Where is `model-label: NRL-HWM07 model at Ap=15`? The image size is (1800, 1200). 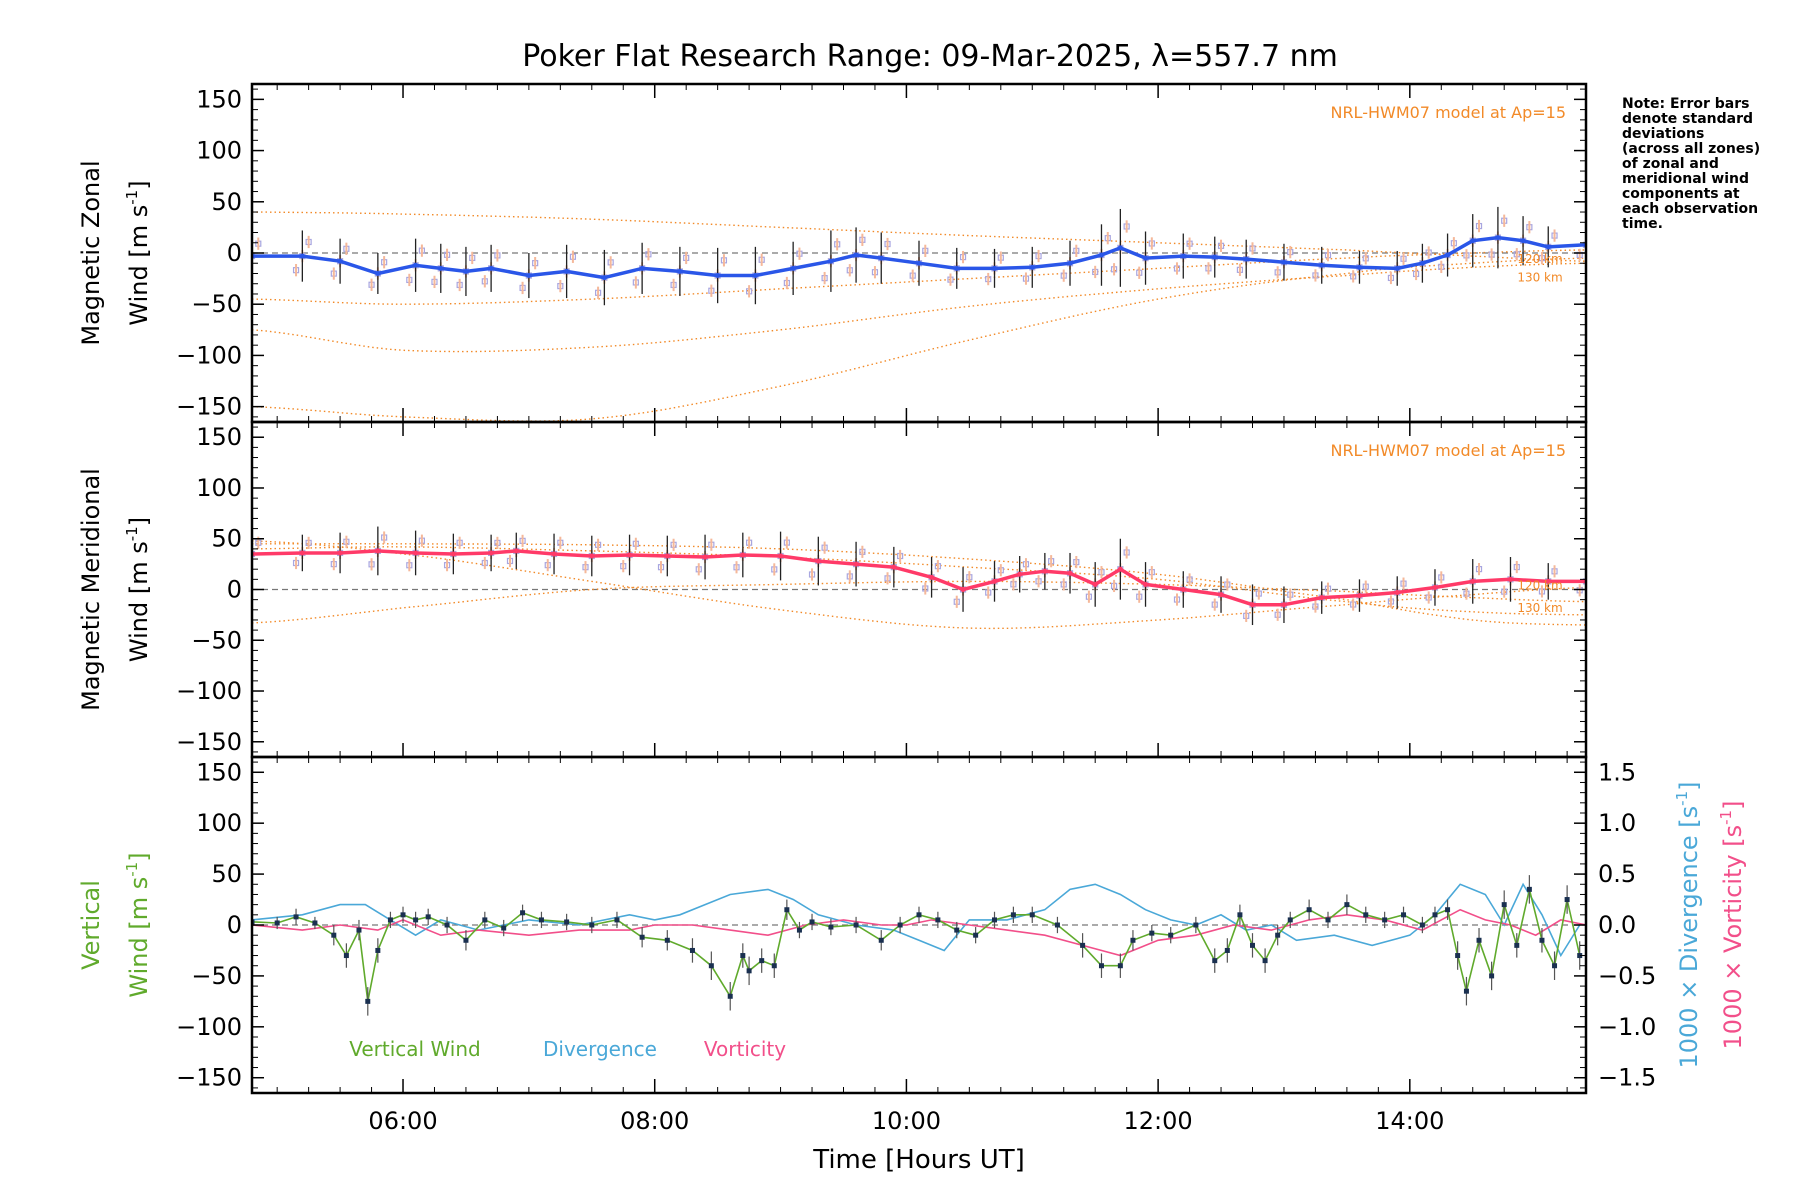 model-label: NRL-HWM07 model at Ap=15 is located at coordinates (1448, 450).